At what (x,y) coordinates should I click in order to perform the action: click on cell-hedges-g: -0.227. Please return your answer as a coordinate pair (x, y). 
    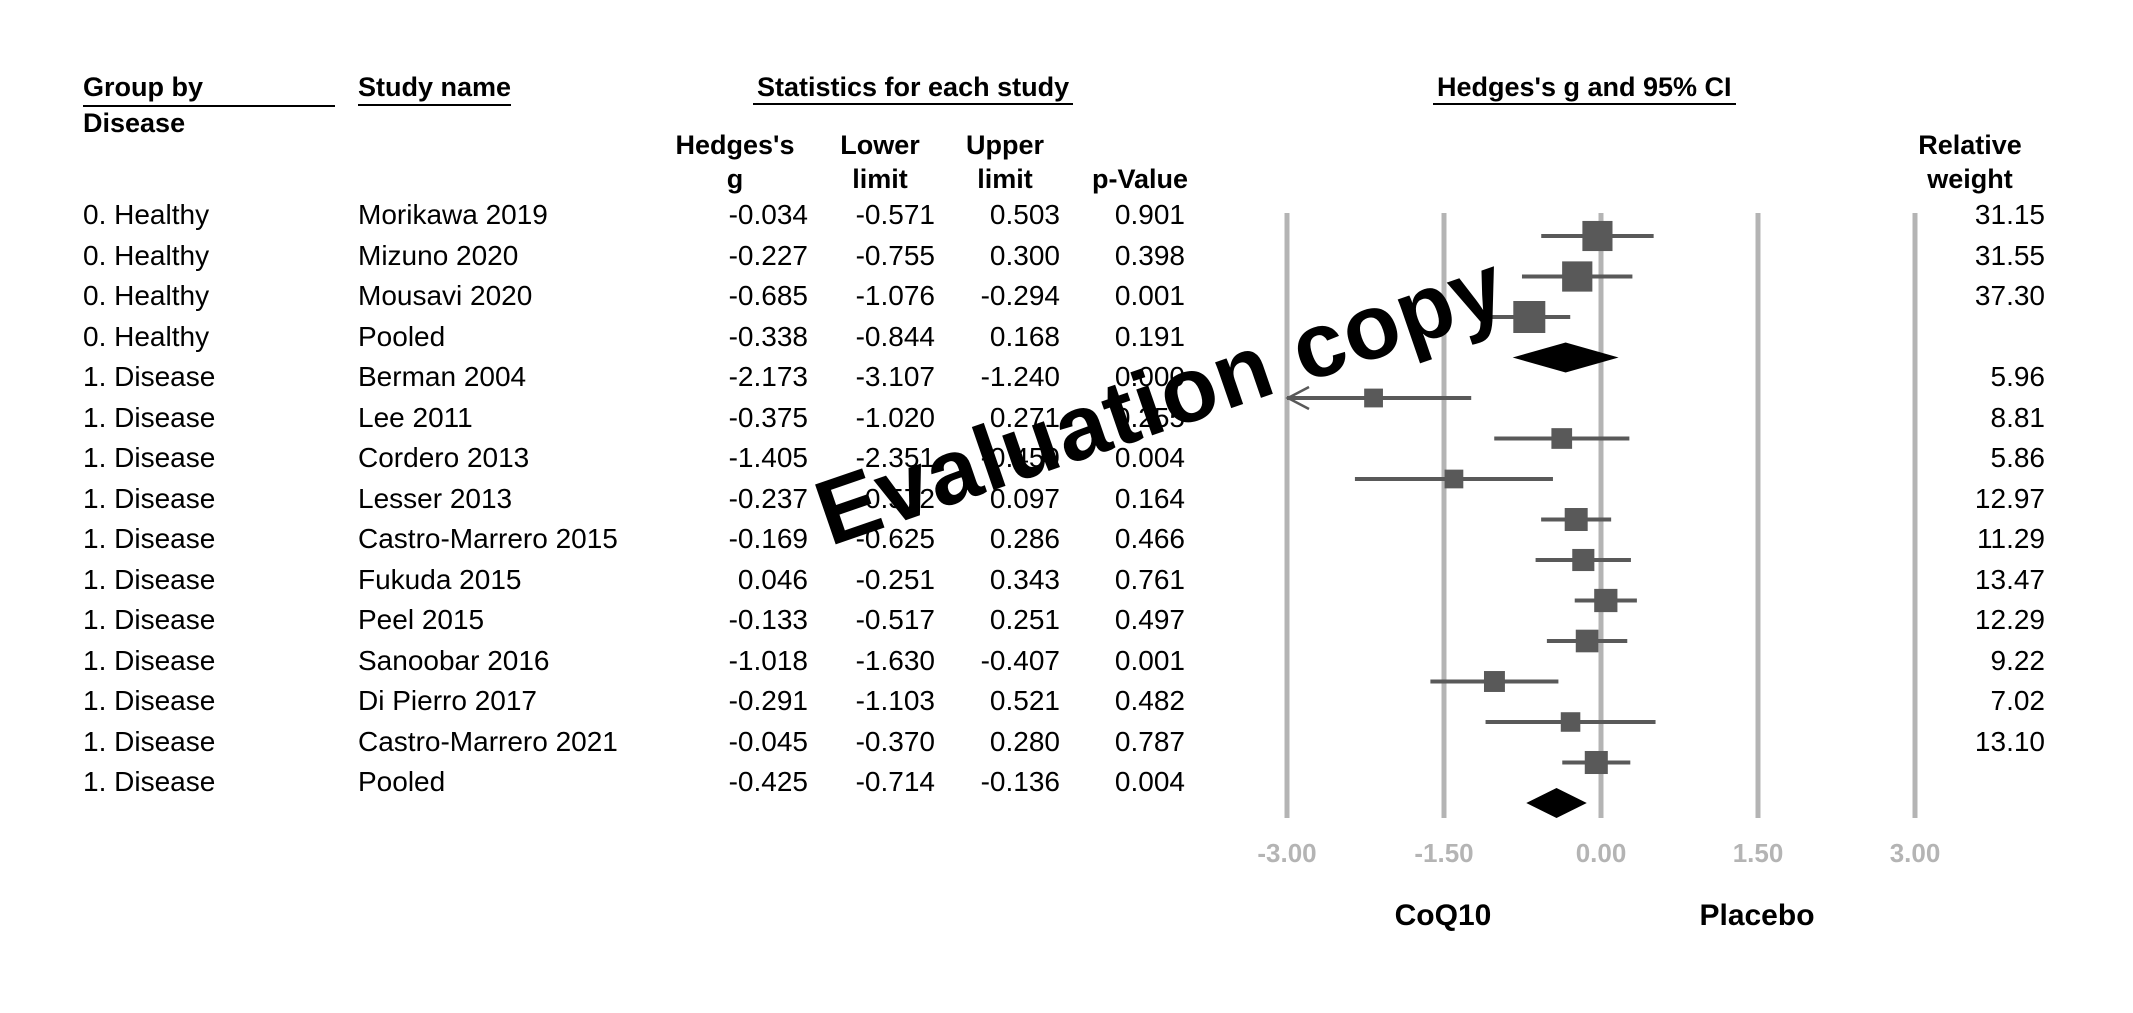
    Looking at the image, I should click on (768, 255).